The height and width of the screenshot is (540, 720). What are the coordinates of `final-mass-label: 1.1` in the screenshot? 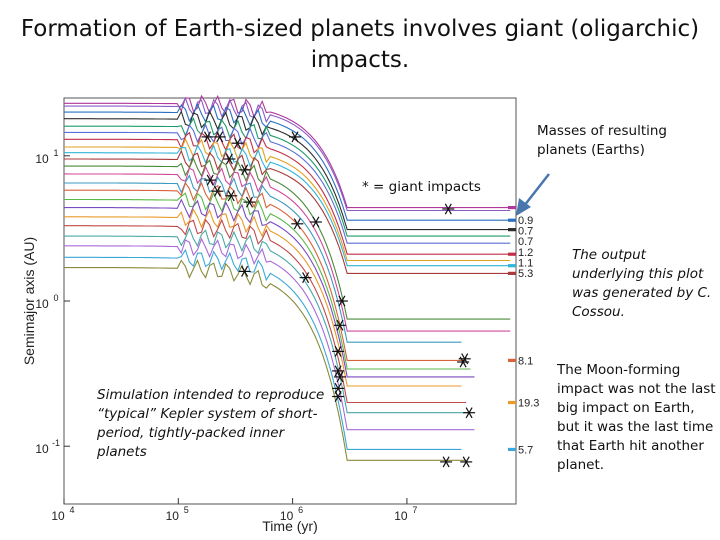 It's located at (525, 263).